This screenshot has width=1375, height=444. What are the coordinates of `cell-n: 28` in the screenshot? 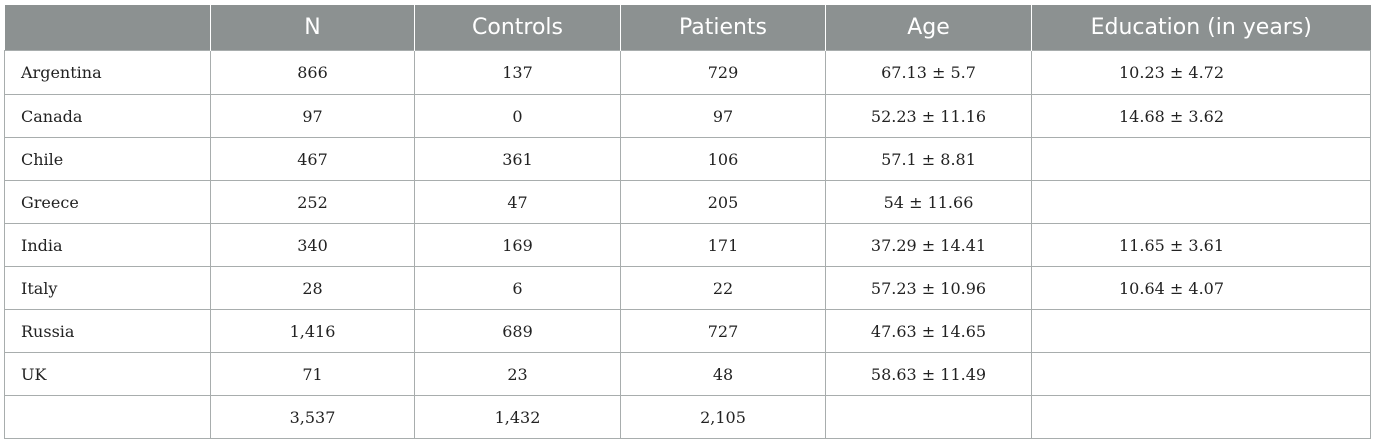 It's located at (312, 288).